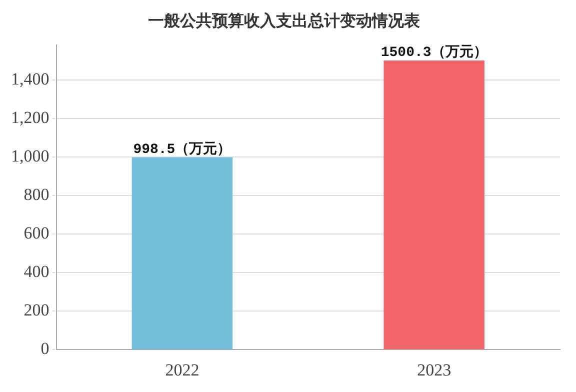  What do you see at coordinates (284, 20) in the screenshot?
I see `chart-title: 一般公共预算收入支出总计变动情况表` at bounding box center [284, 20].